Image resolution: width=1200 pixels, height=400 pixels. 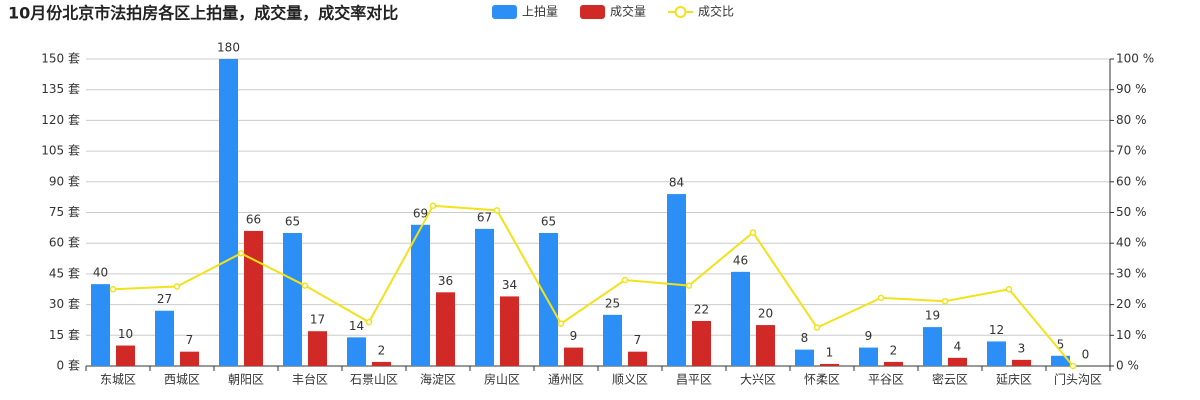 What do you see at coordinates (950, 379) in the screenshot?
I see `x-tick-label: 密云区` at bounding box center [950, 379].